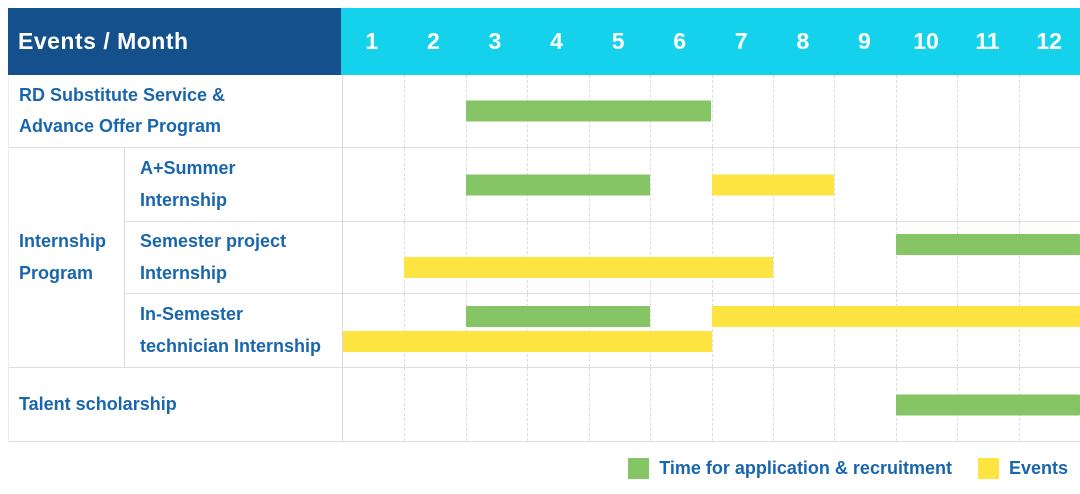 The height and width of the screenshot is (494, 1080). What do you see at coordinates (175, 405) in the screenshot?
I see `row-label: Talent scholarship` at bounding box center [175, 405].